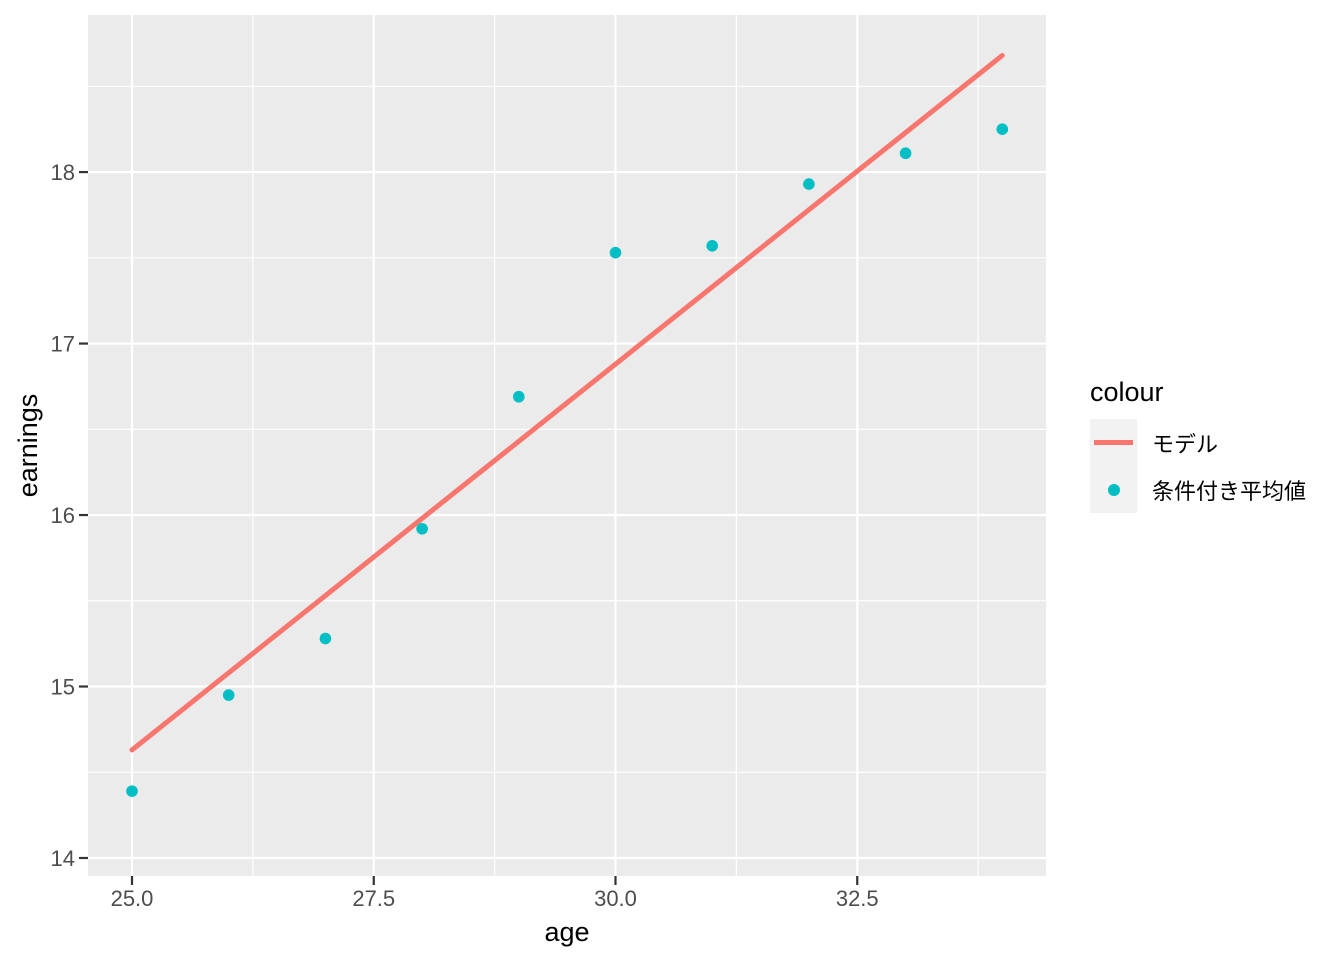 The width and height of the screenshot is (1344, 960). Describe the element at coordinates (63, 687) in the screenshot. I see `y-tick-label: 15` at that location.